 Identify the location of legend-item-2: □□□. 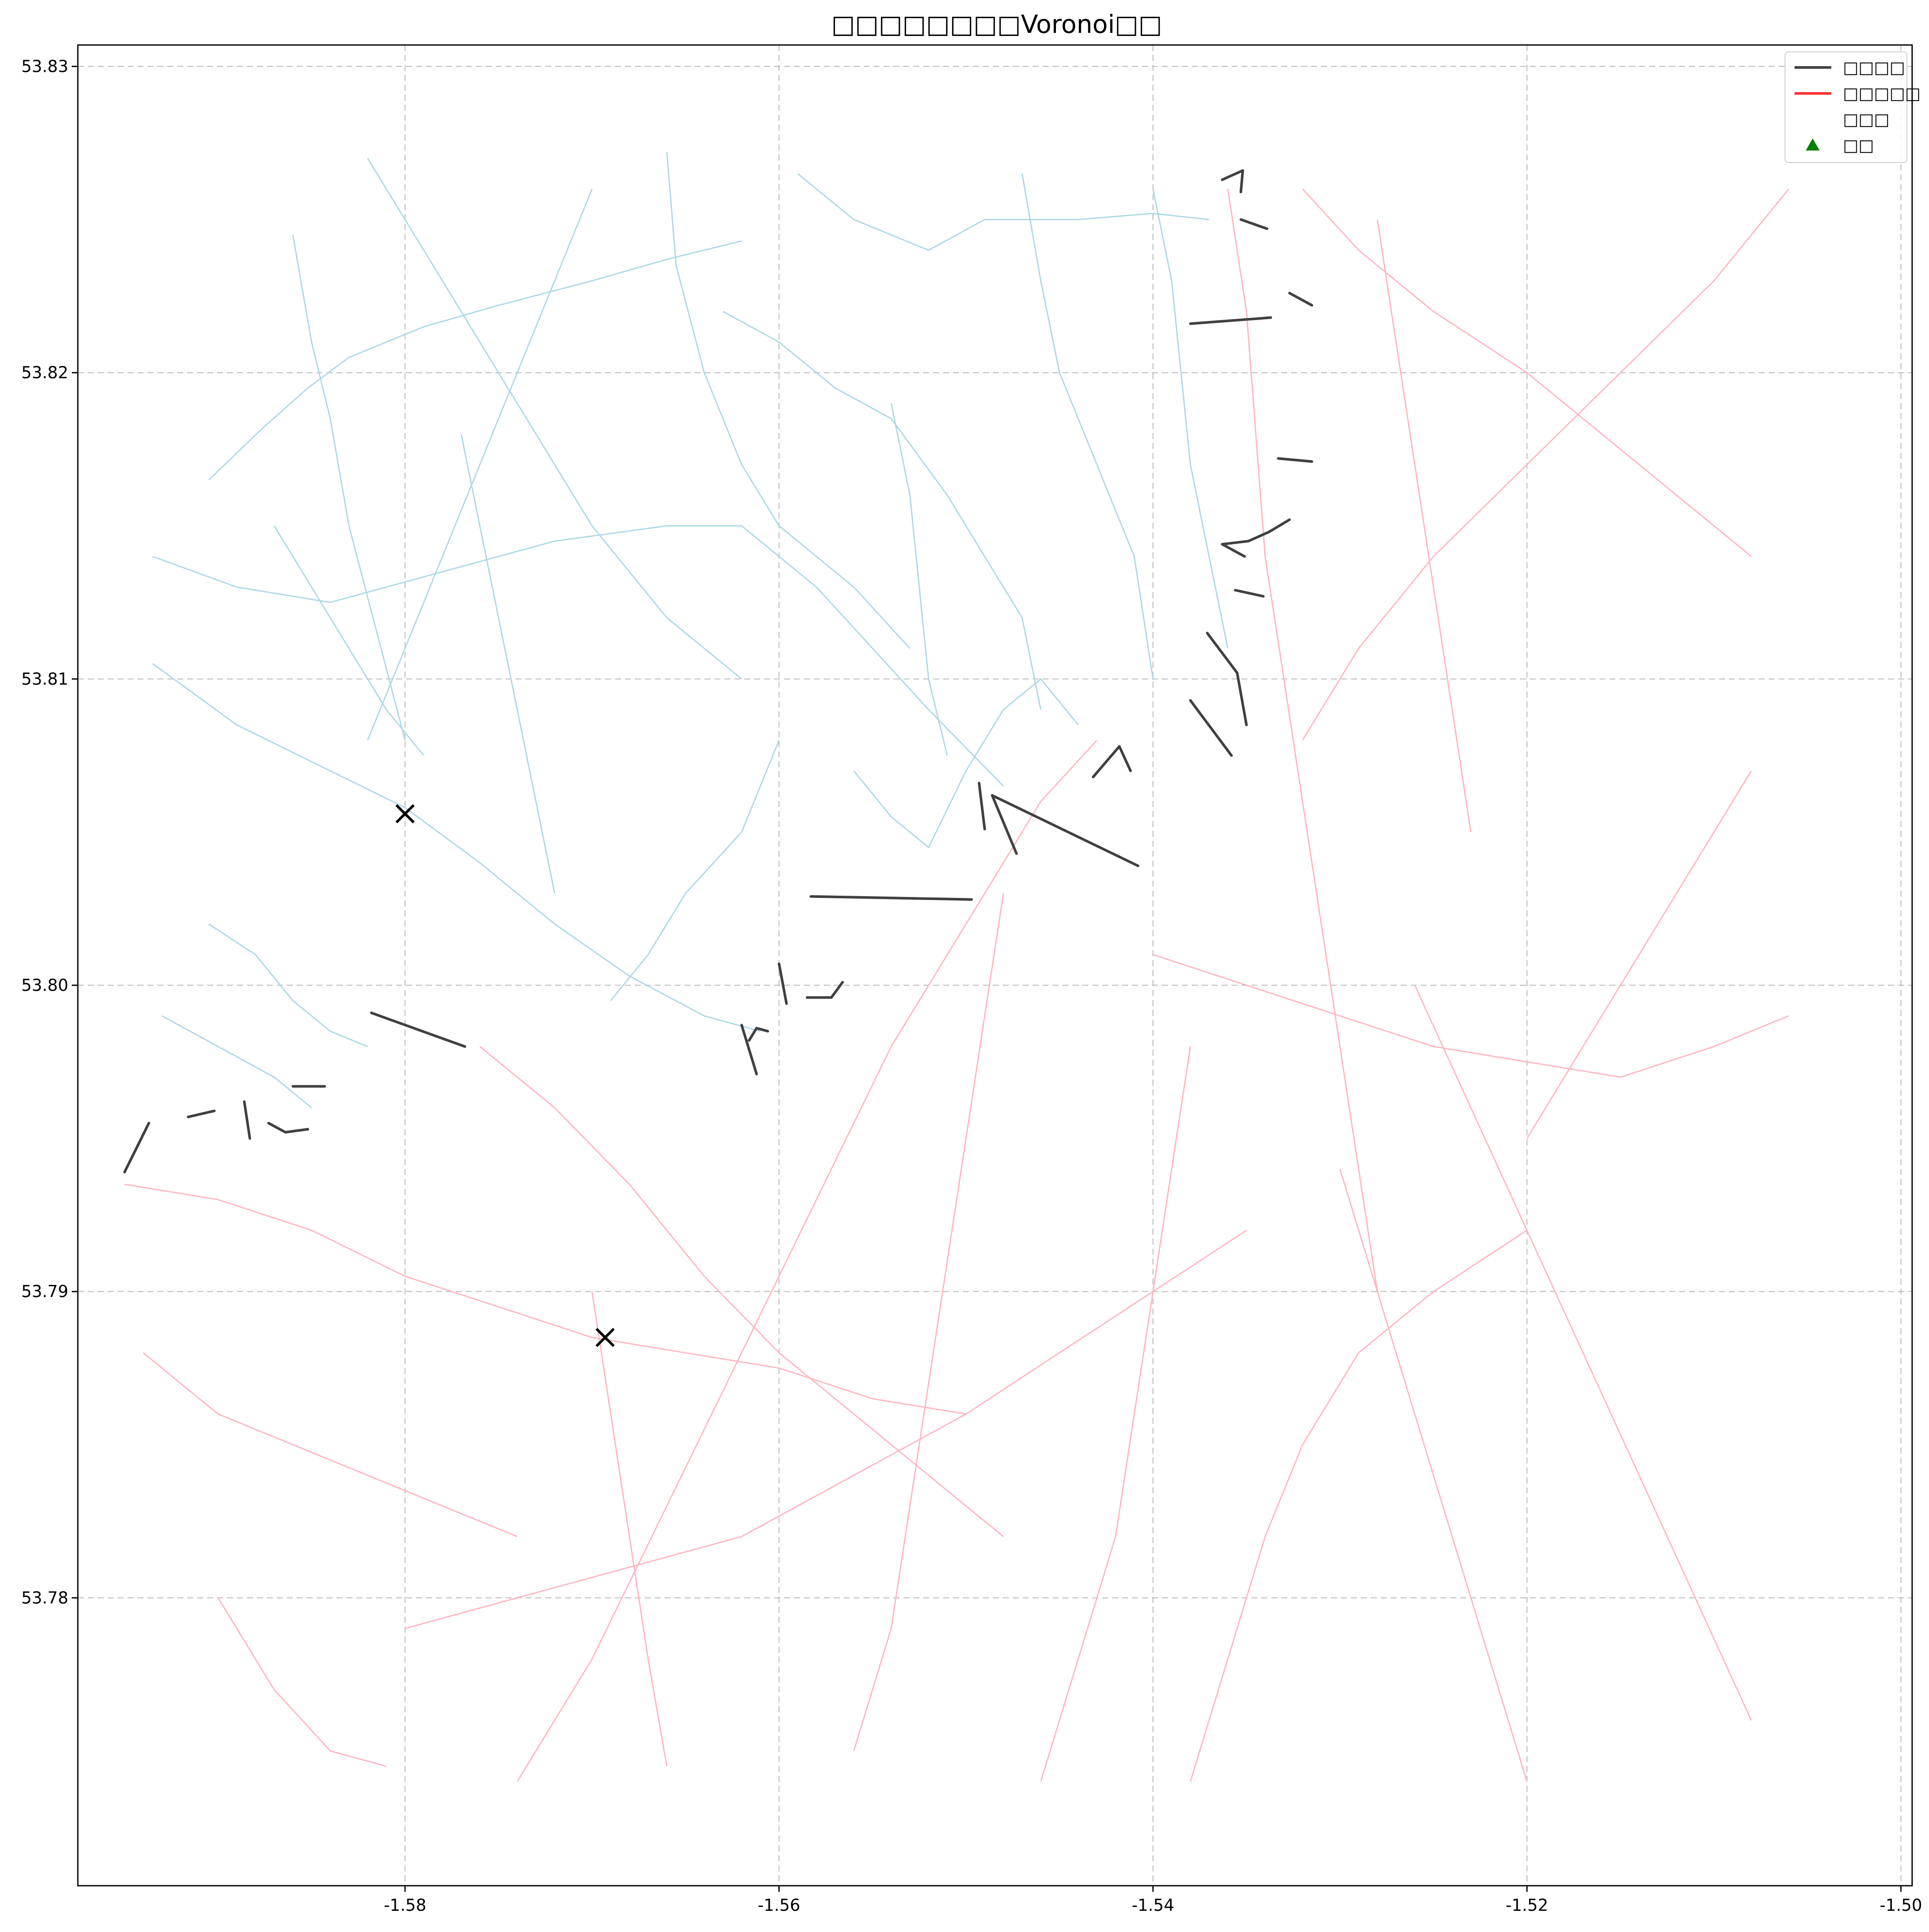
(1866, 119).